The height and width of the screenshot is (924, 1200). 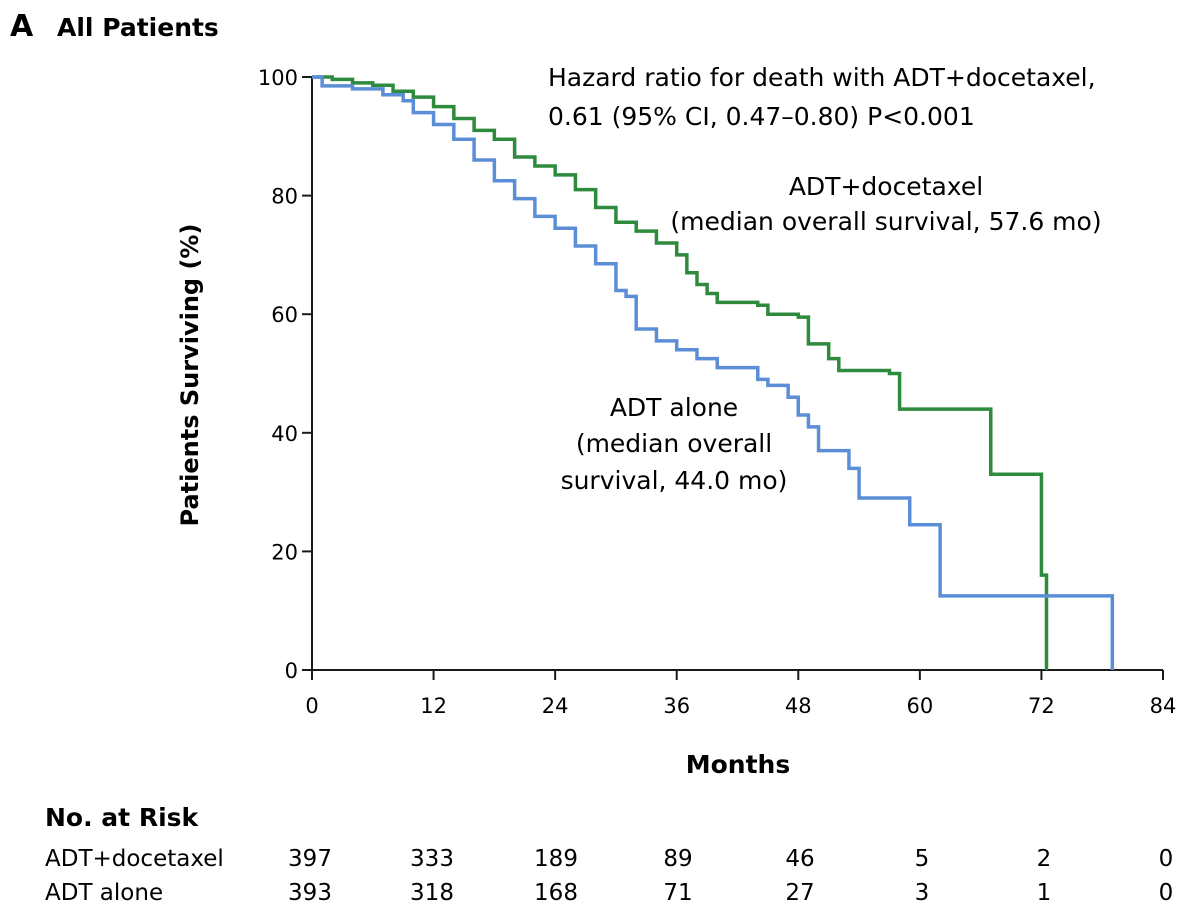 What do you see at coordinates (284, 197) in the screenshot?
I see `y-tick-label: 80` at bounding box center [284, 197].